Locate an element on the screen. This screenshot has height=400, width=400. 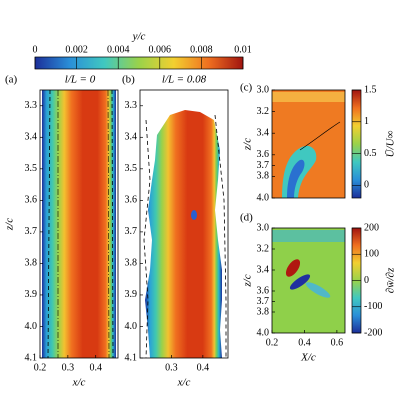
colorbar-label: ∂w̄/∂z is located at coordinates (391, 280).